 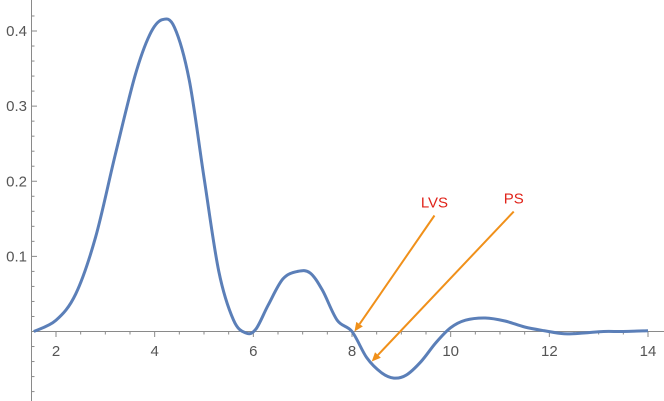 I want to click on annotation-arrow-ps, so click(x=446, y=283).